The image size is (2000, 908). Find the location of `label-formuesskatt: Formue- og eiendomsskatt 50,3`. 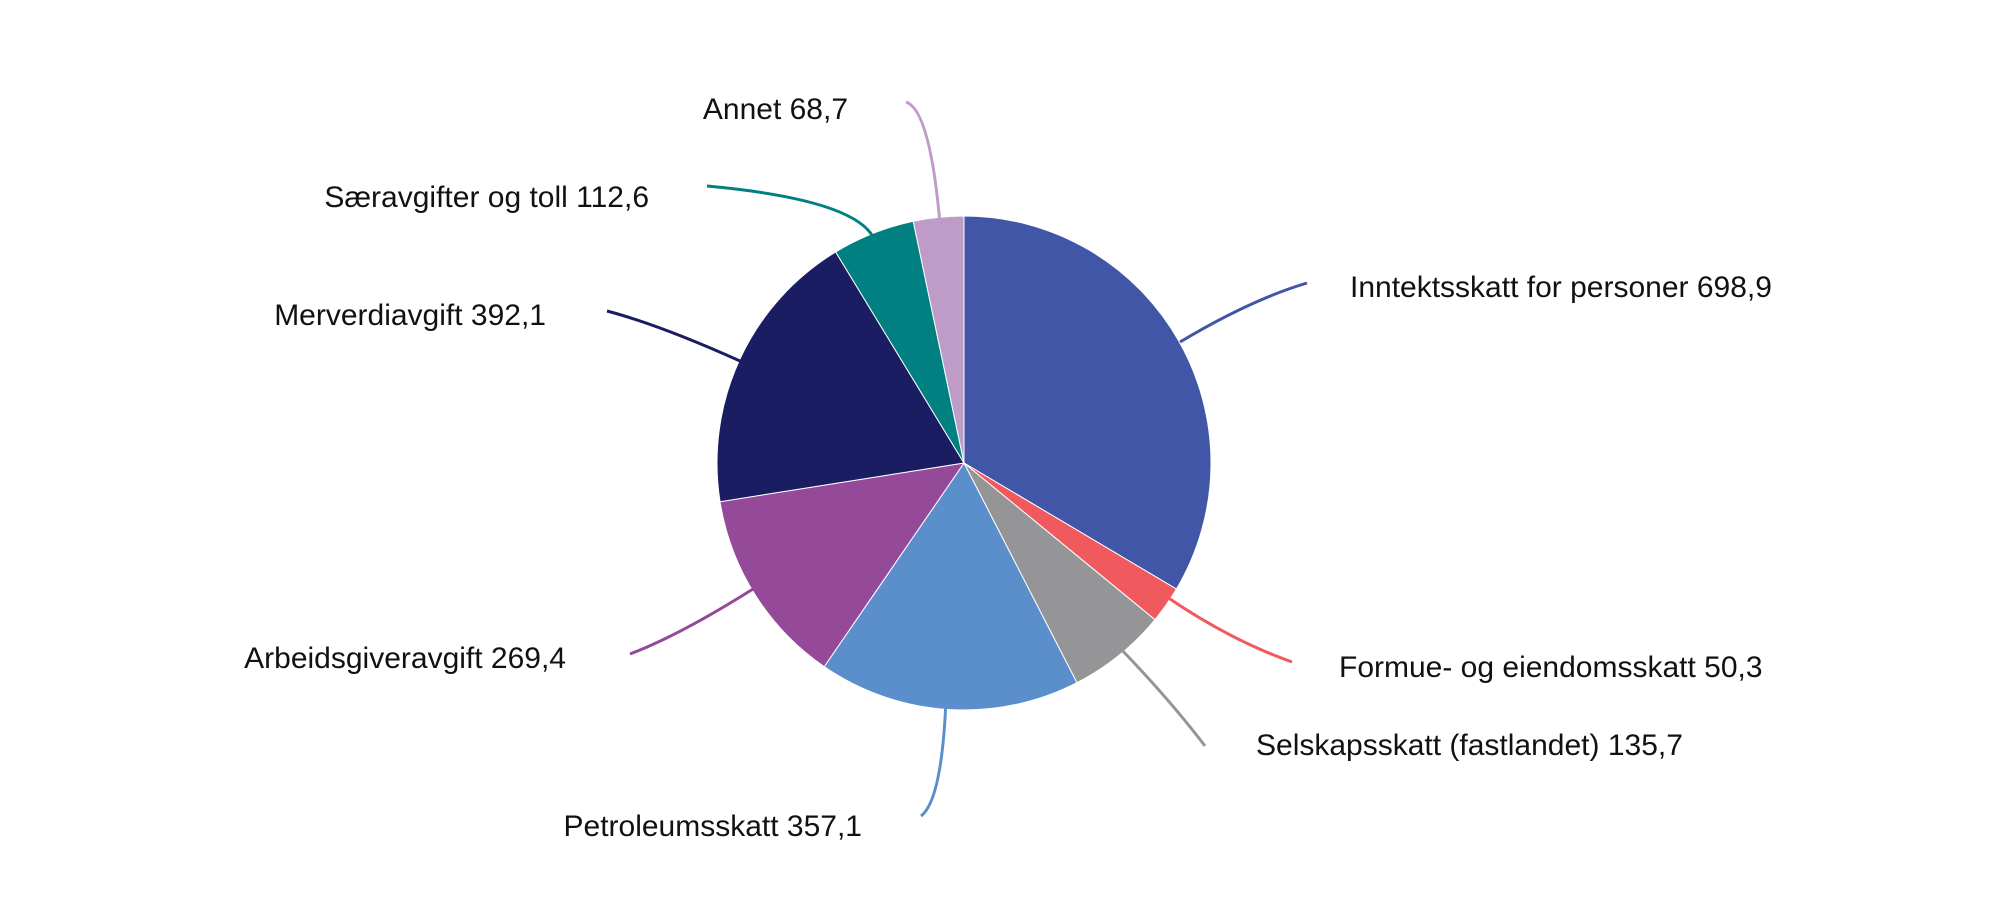

label-formuesskatt: Formue- og eiendomsskatt 50,3 is located at coordinates (1551, 667).